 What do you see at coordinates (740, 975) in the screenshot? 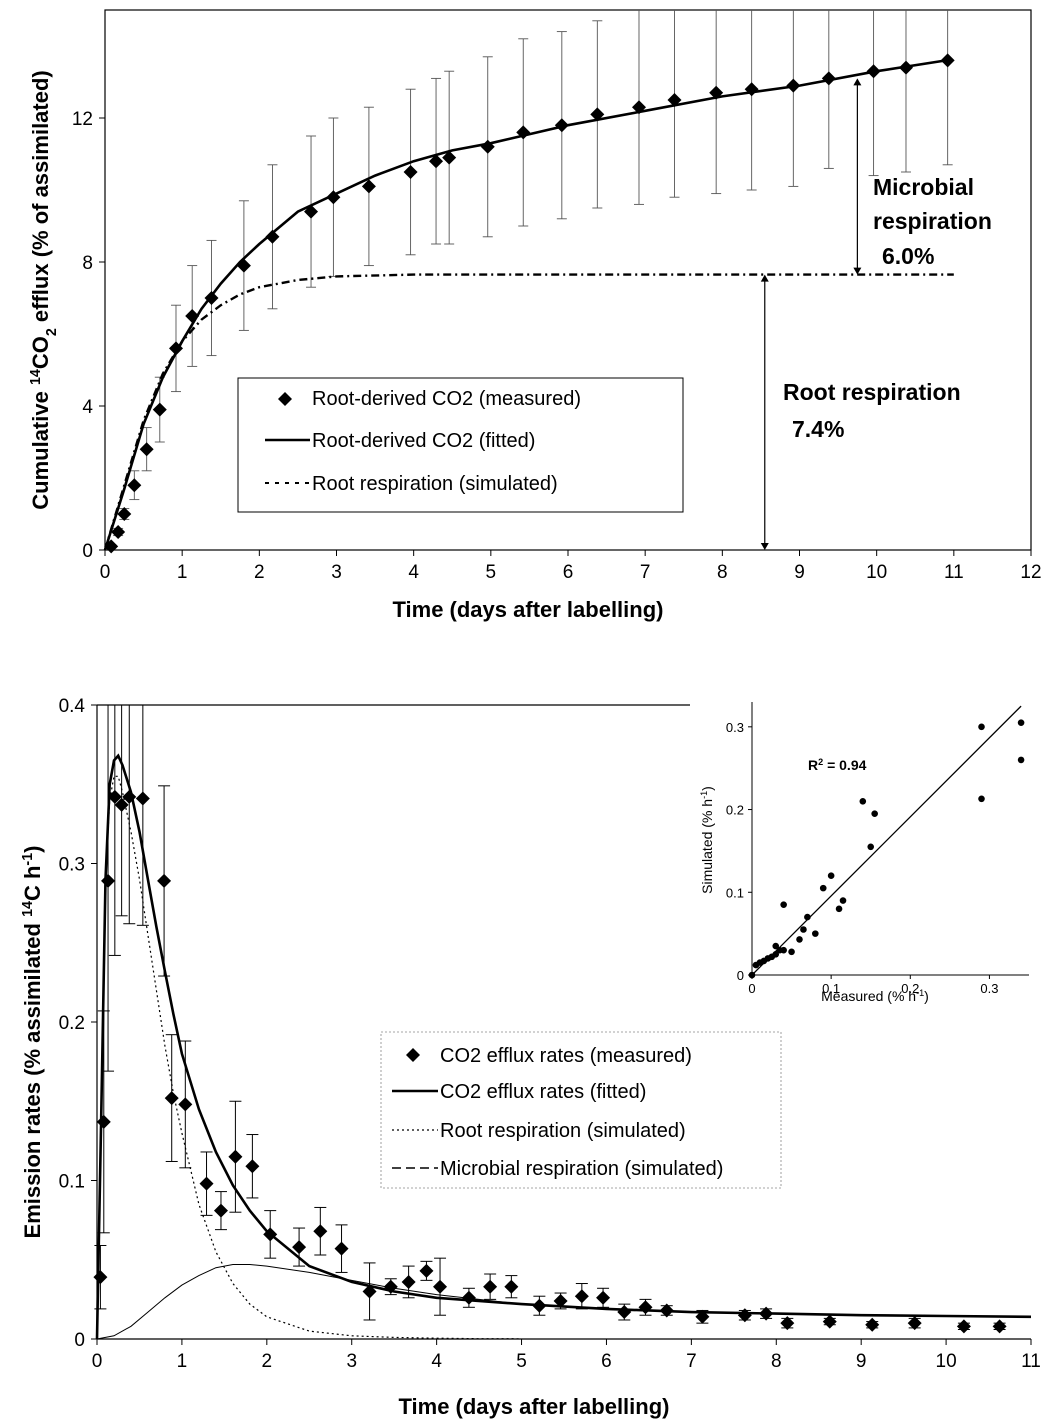
I see `inset-y-tick-label: 0` at bounding box center [740, 975].